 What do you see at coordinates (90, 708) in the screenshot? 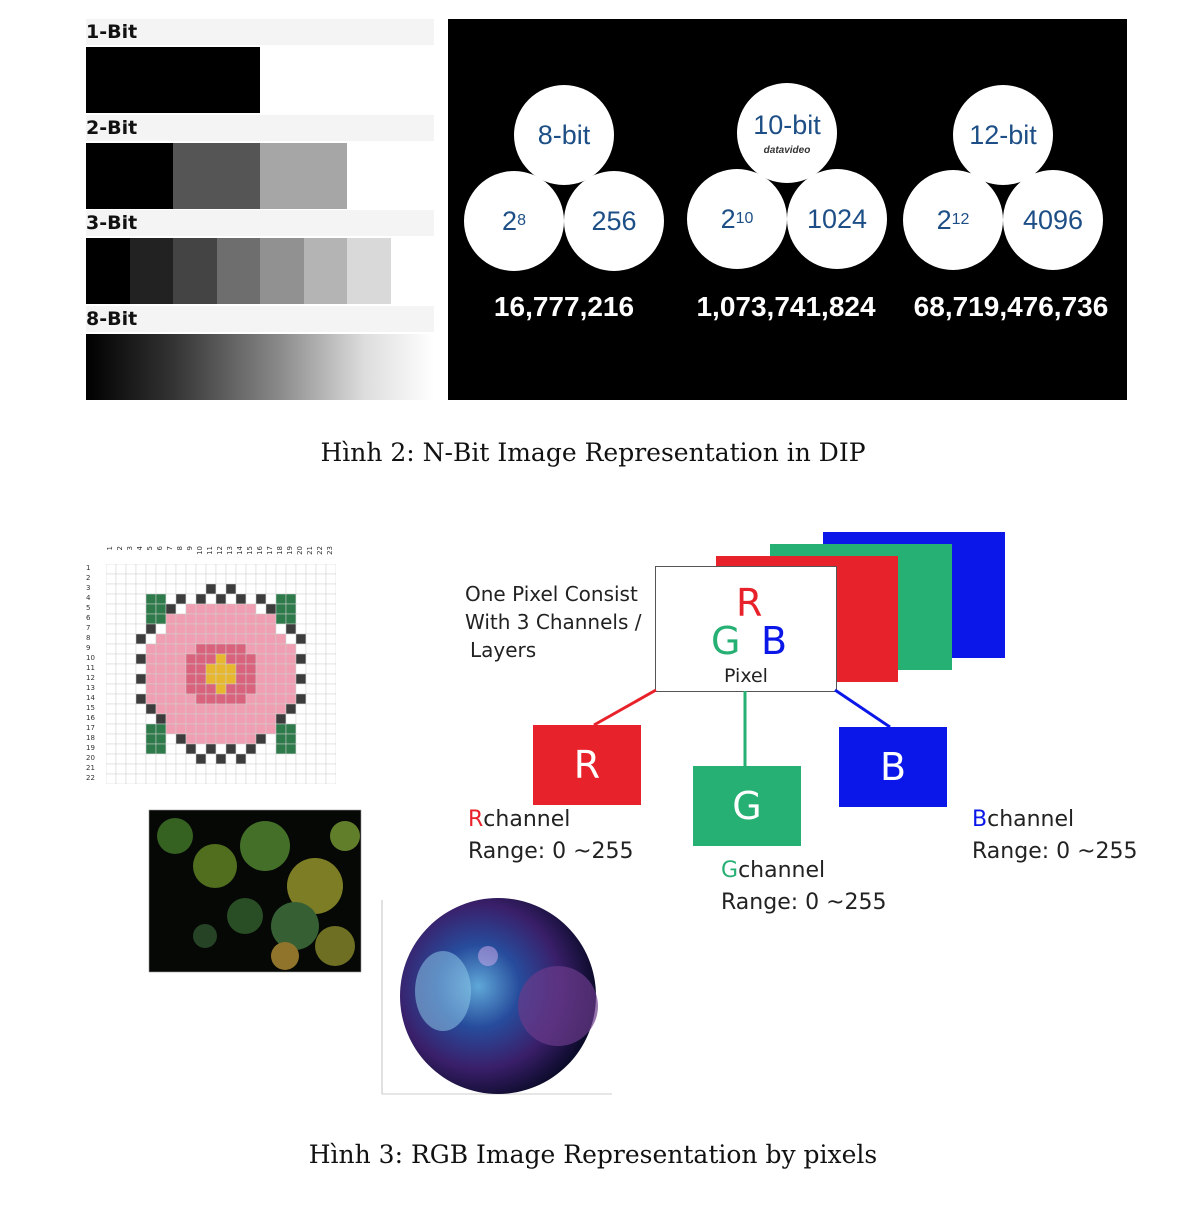
I see `grid-row-number: 15` at bounding box center [90, 708].